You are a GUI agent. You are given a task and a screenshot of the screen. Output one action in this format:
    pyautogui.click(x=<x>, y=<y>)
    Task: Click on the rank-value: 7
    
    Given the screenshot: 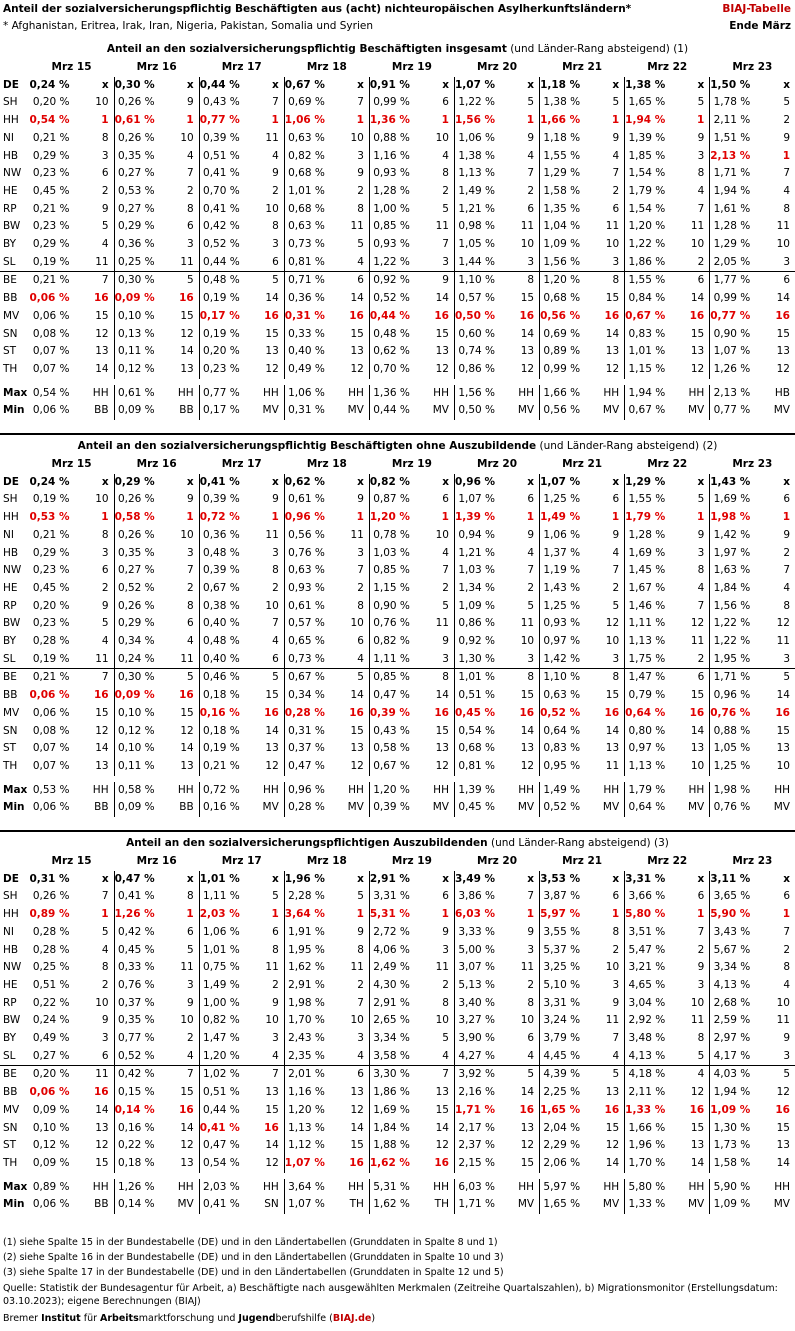 What is the action you would take?
    pyautogui.click(x=786, y=931)
    